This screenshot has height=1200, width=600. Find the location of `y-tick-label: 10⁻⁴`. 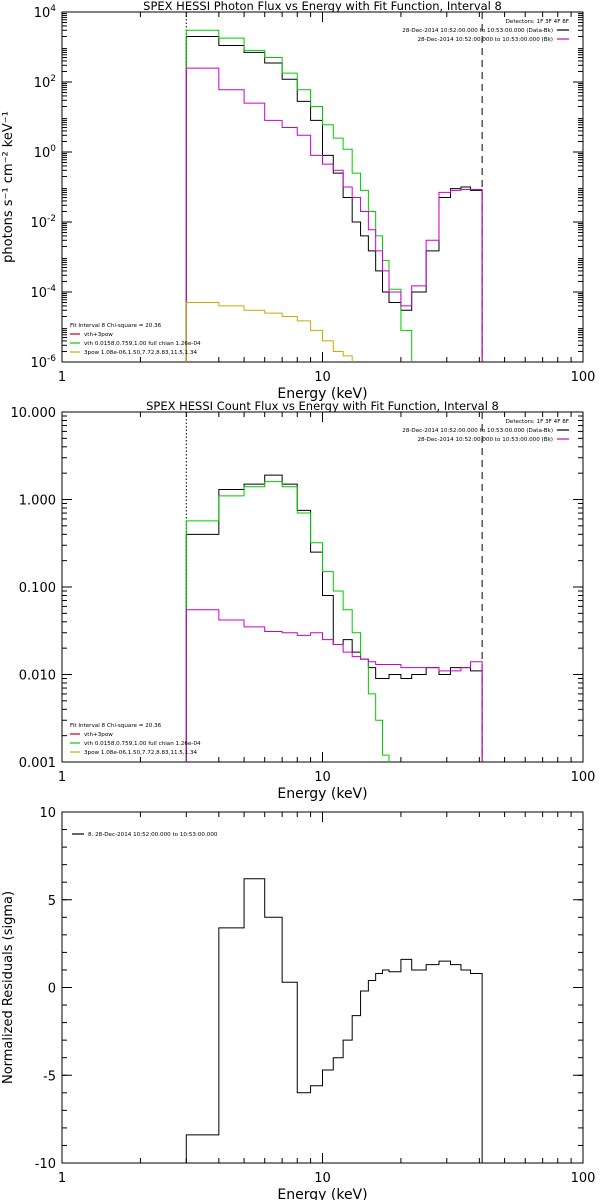

y-tick-label: 10⁻⁴ is located at coordinates (43, 292).